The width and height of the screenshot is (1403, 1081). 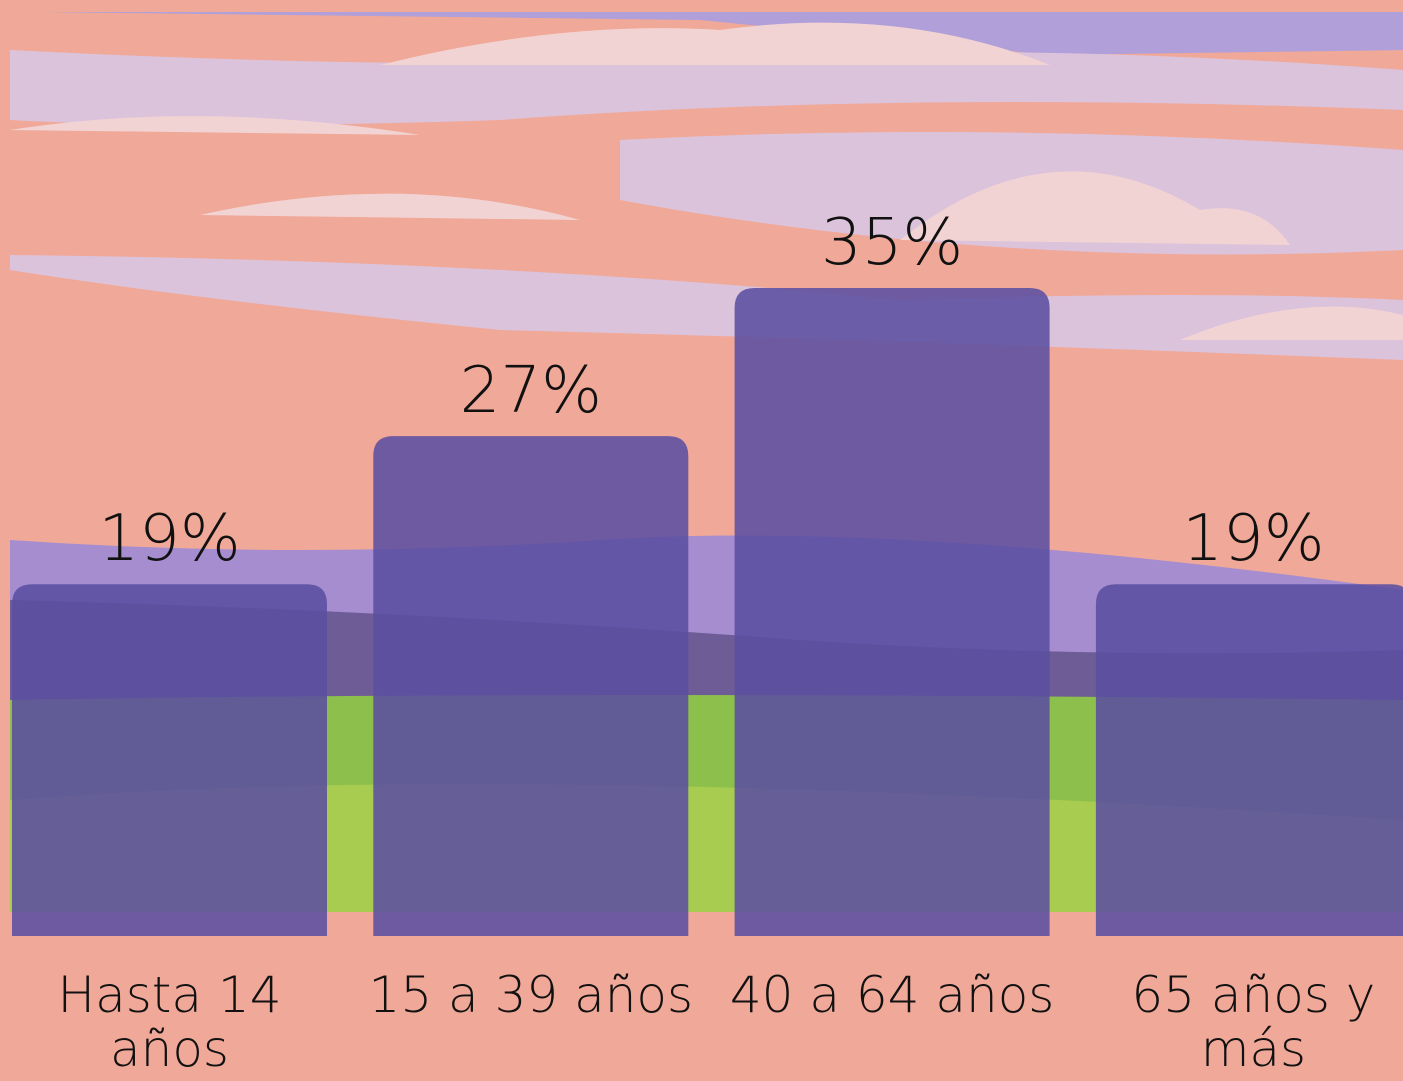 What do you see at coordinates (169, 1022) in the screenshot?
I see `x-tick-label: Hasta 14 años` at bounding box center [169, 1022].